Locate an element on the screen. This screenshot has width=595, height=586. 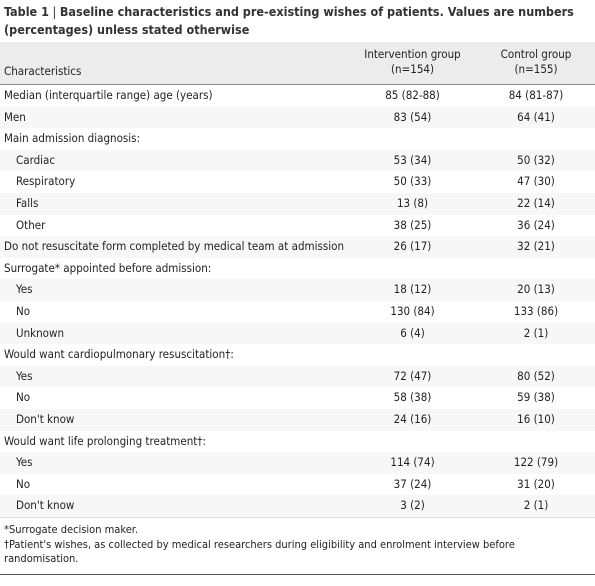
cell: 13 (8) is located at coordinates (412, 203).